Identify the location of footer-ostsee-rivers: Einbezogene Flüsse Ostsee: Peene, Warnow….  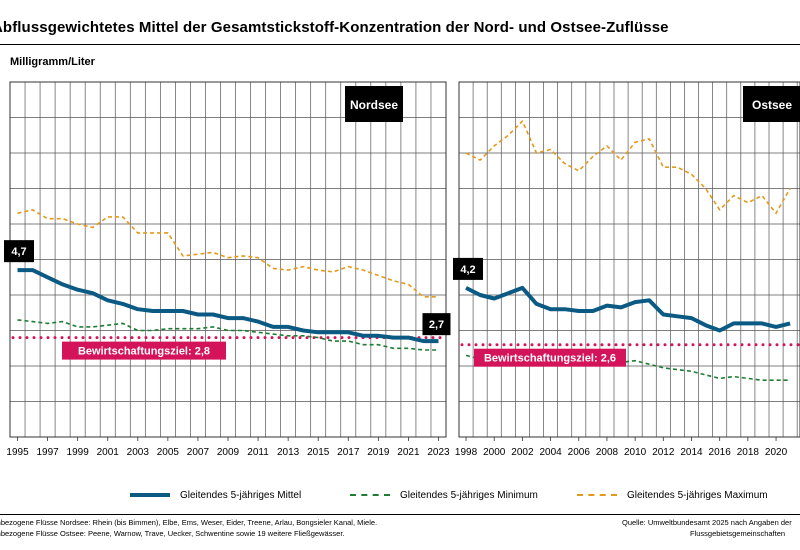
(172, 533).